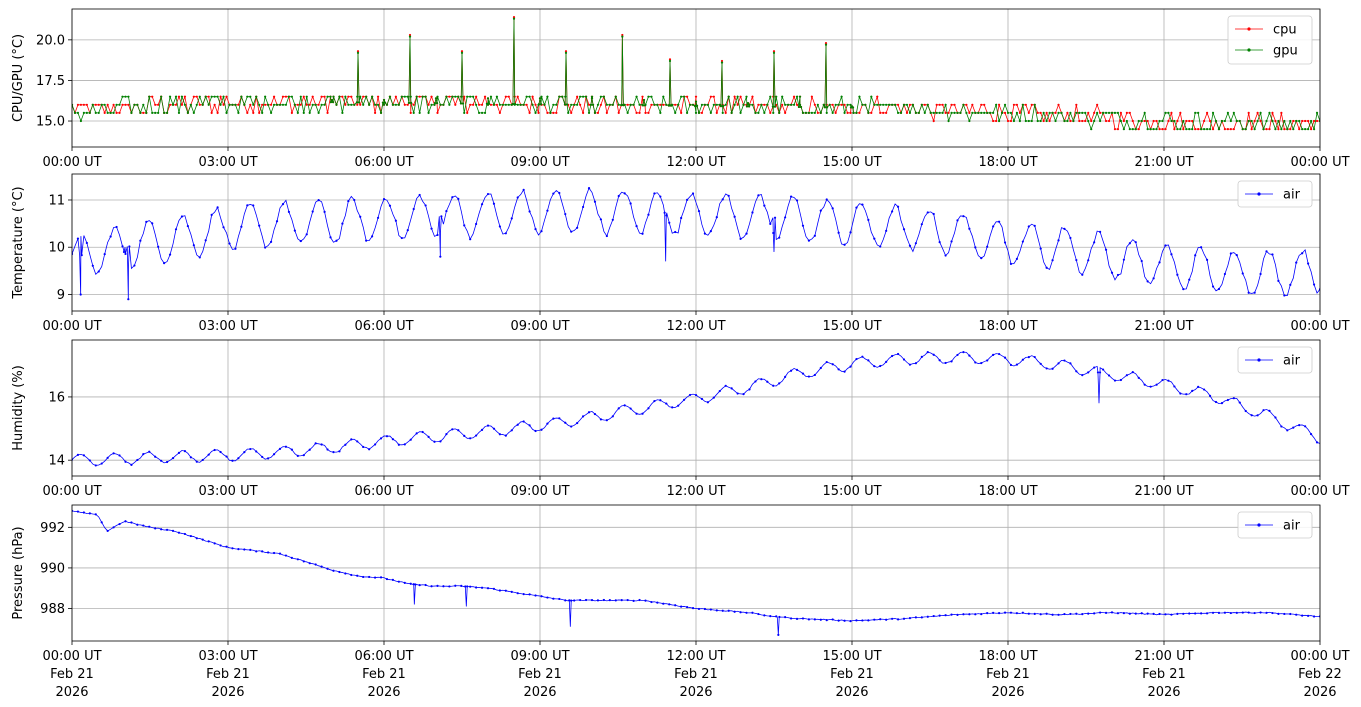 The width and height of the screenshot is (1361, 707). Describe the element at coordinates (1007, 326) in the screenshot. I see `x-tick-label: 18:00 UT` at that location.